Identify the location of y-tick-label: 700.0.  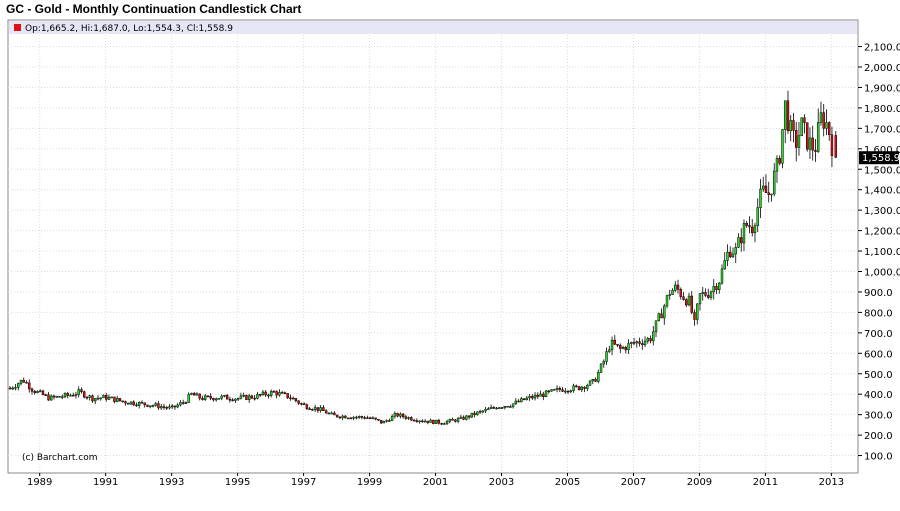
(878, 334).